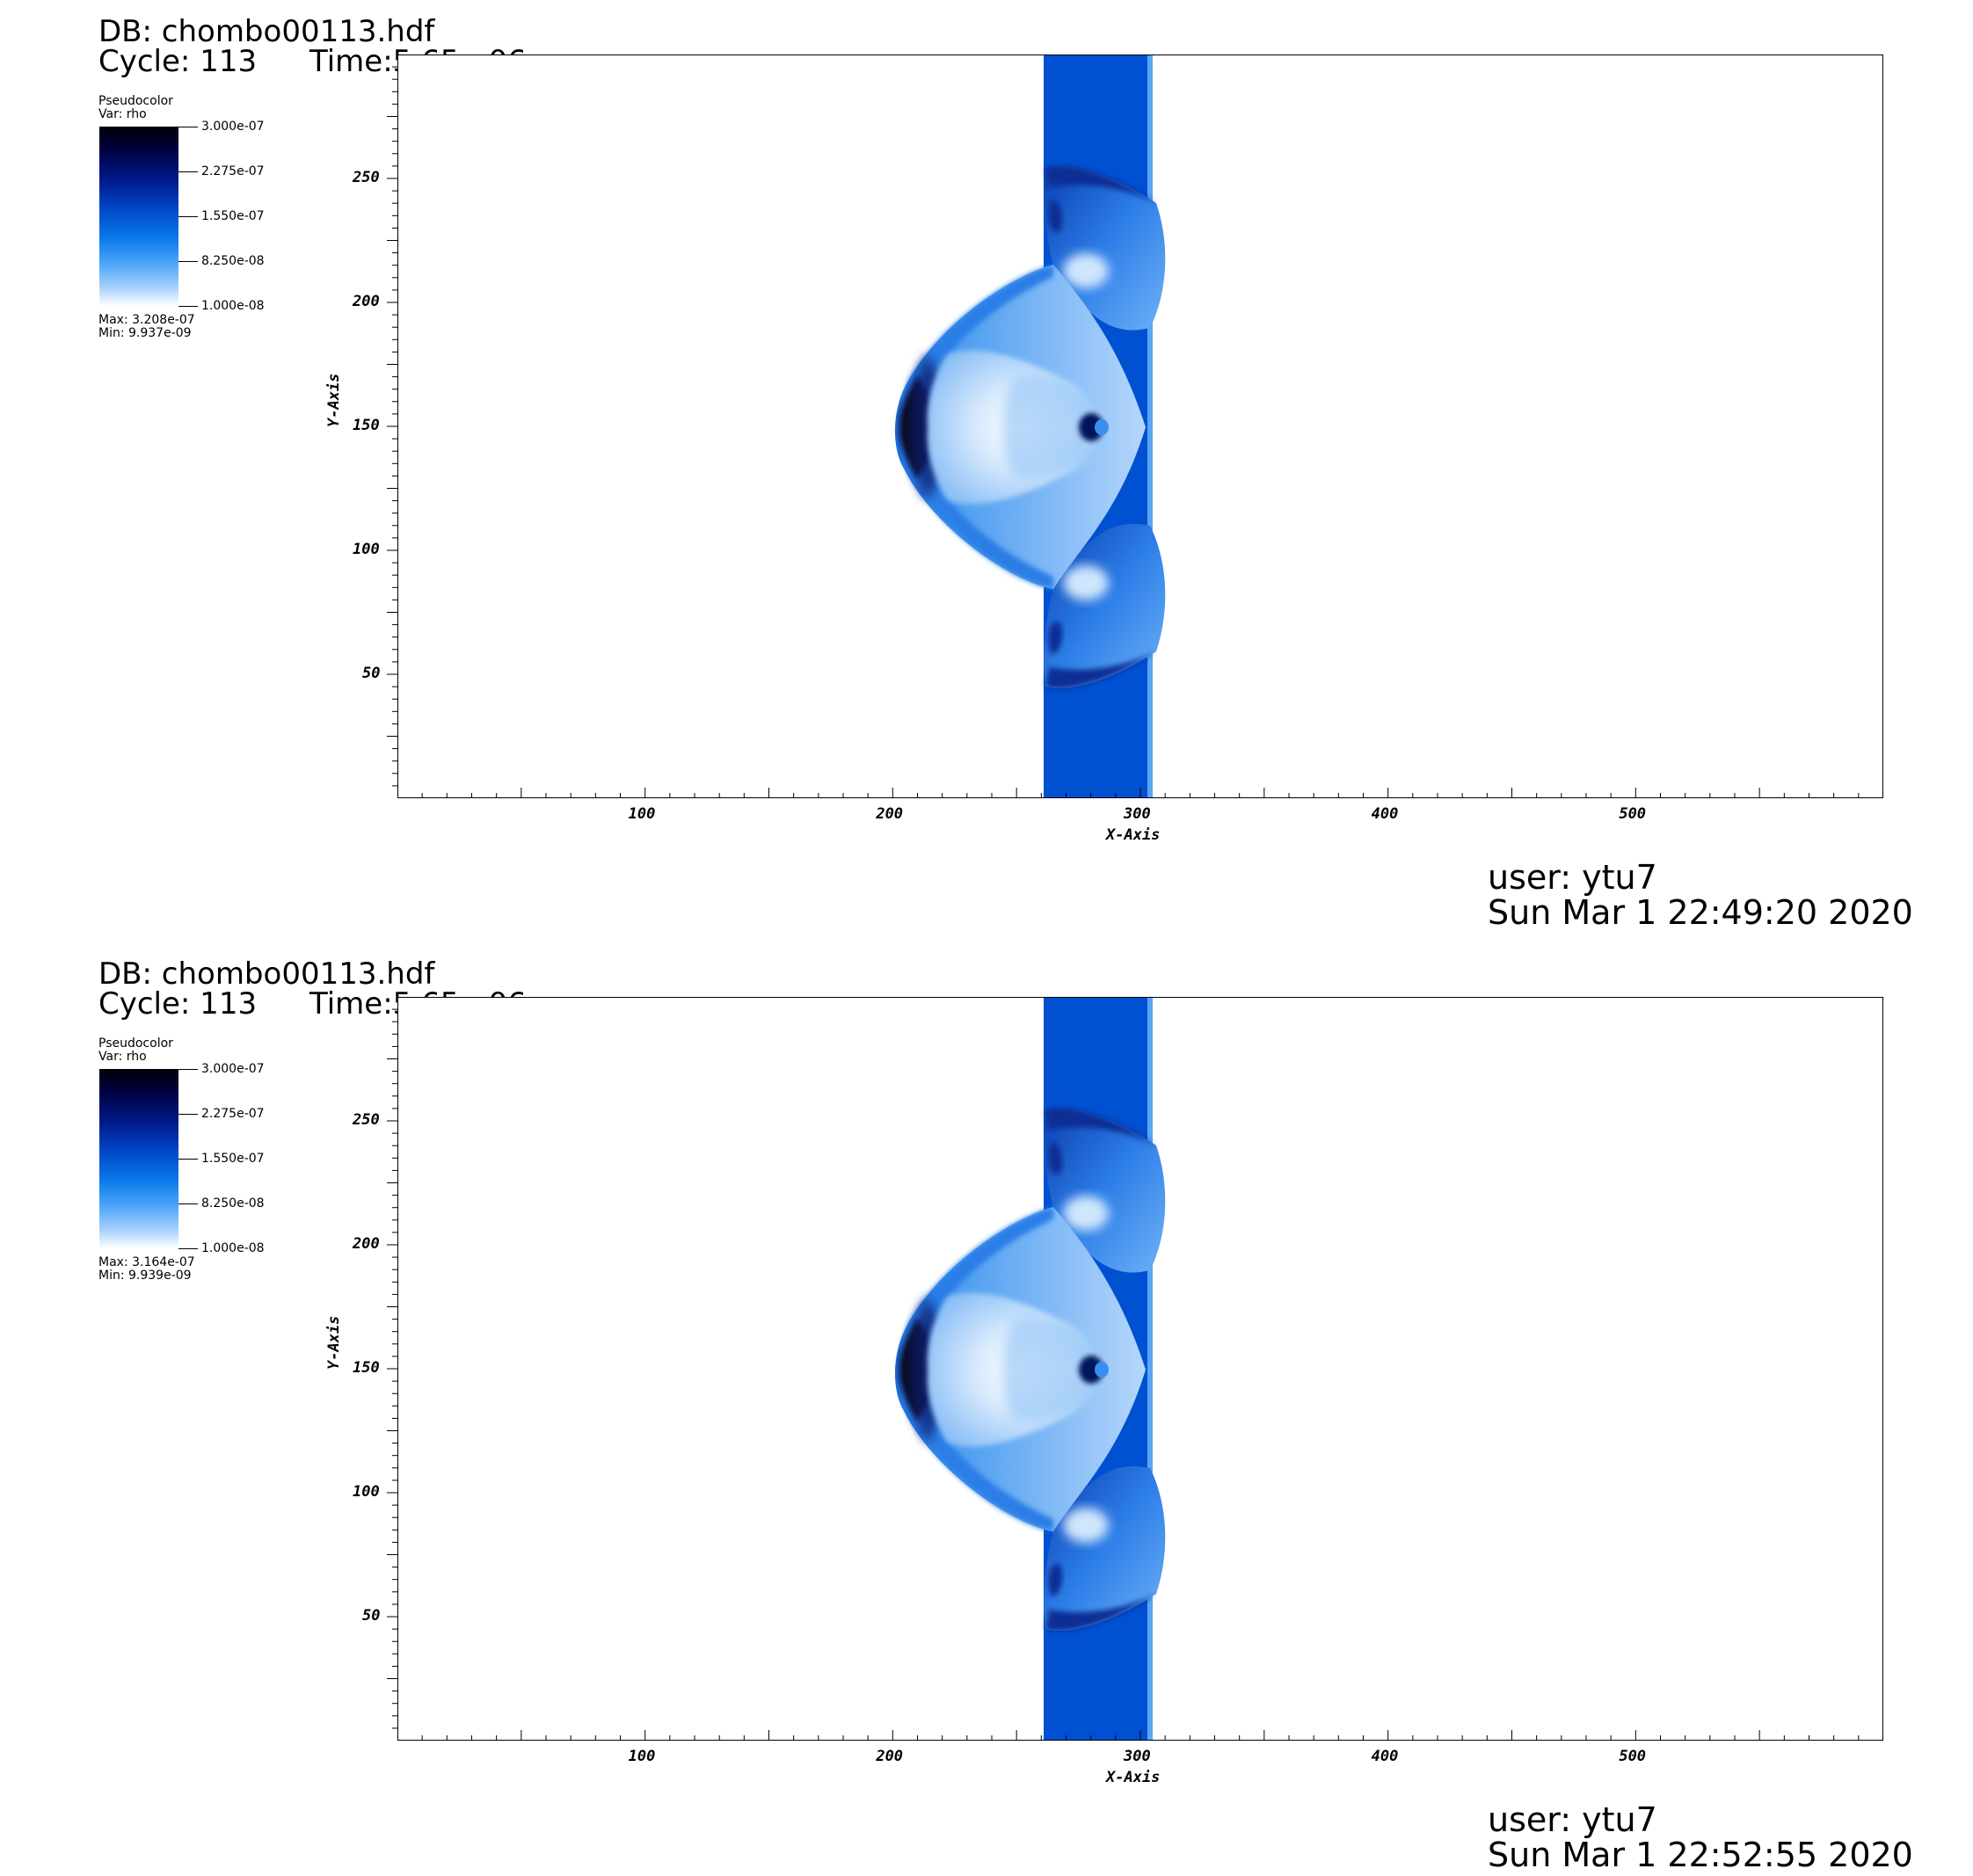 This screenshot has width=1973, height=1876. What do you see at coordinates (145, 1276) in the screenshot?
I see `legend-min: Min: 9.939e-09` at bounding box center [145, 1276].